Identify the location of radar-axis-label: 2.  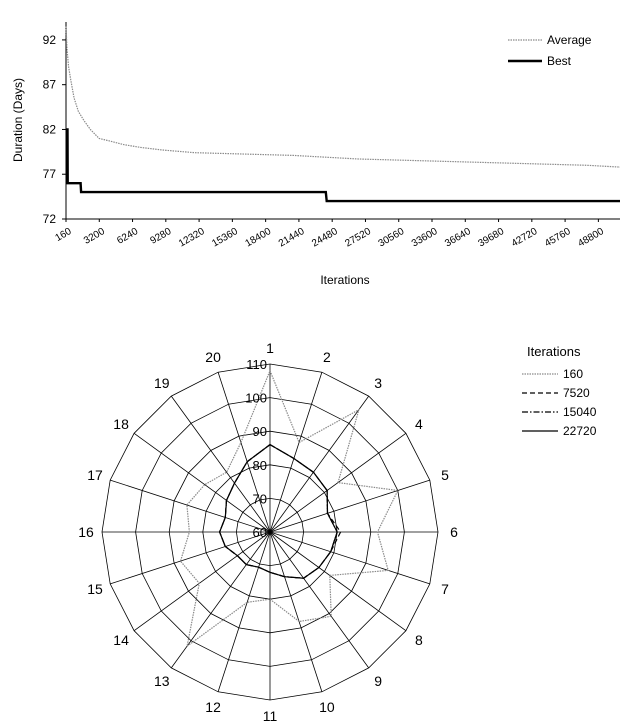
(327, 357).